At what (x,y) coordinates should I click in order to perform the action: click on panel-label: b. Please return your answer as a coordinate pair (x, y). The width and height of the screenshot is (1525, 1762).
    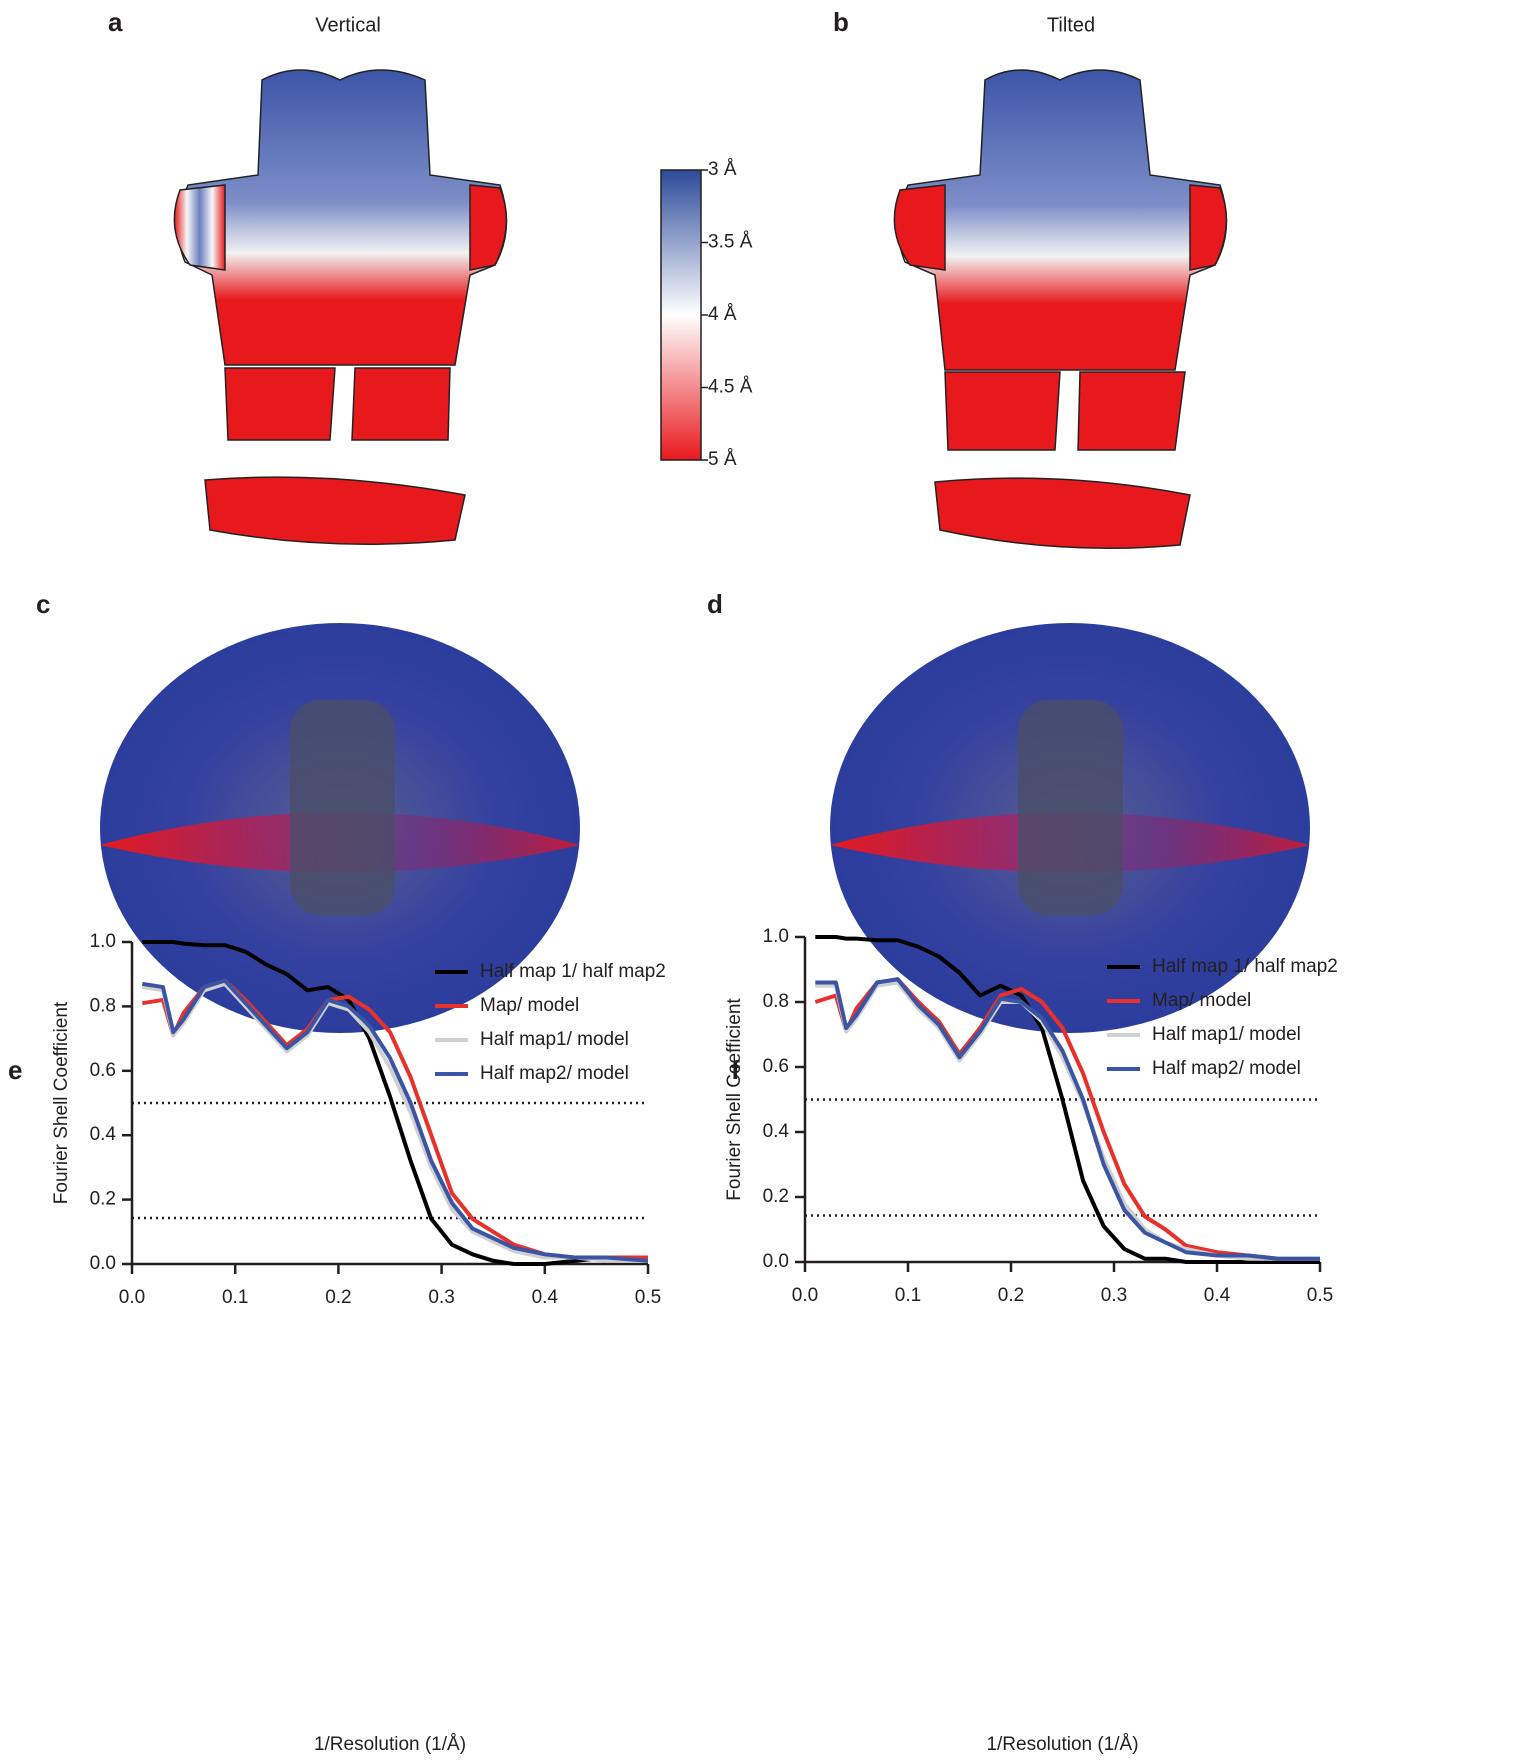
    Looking at the image, I should click on (841, 22).